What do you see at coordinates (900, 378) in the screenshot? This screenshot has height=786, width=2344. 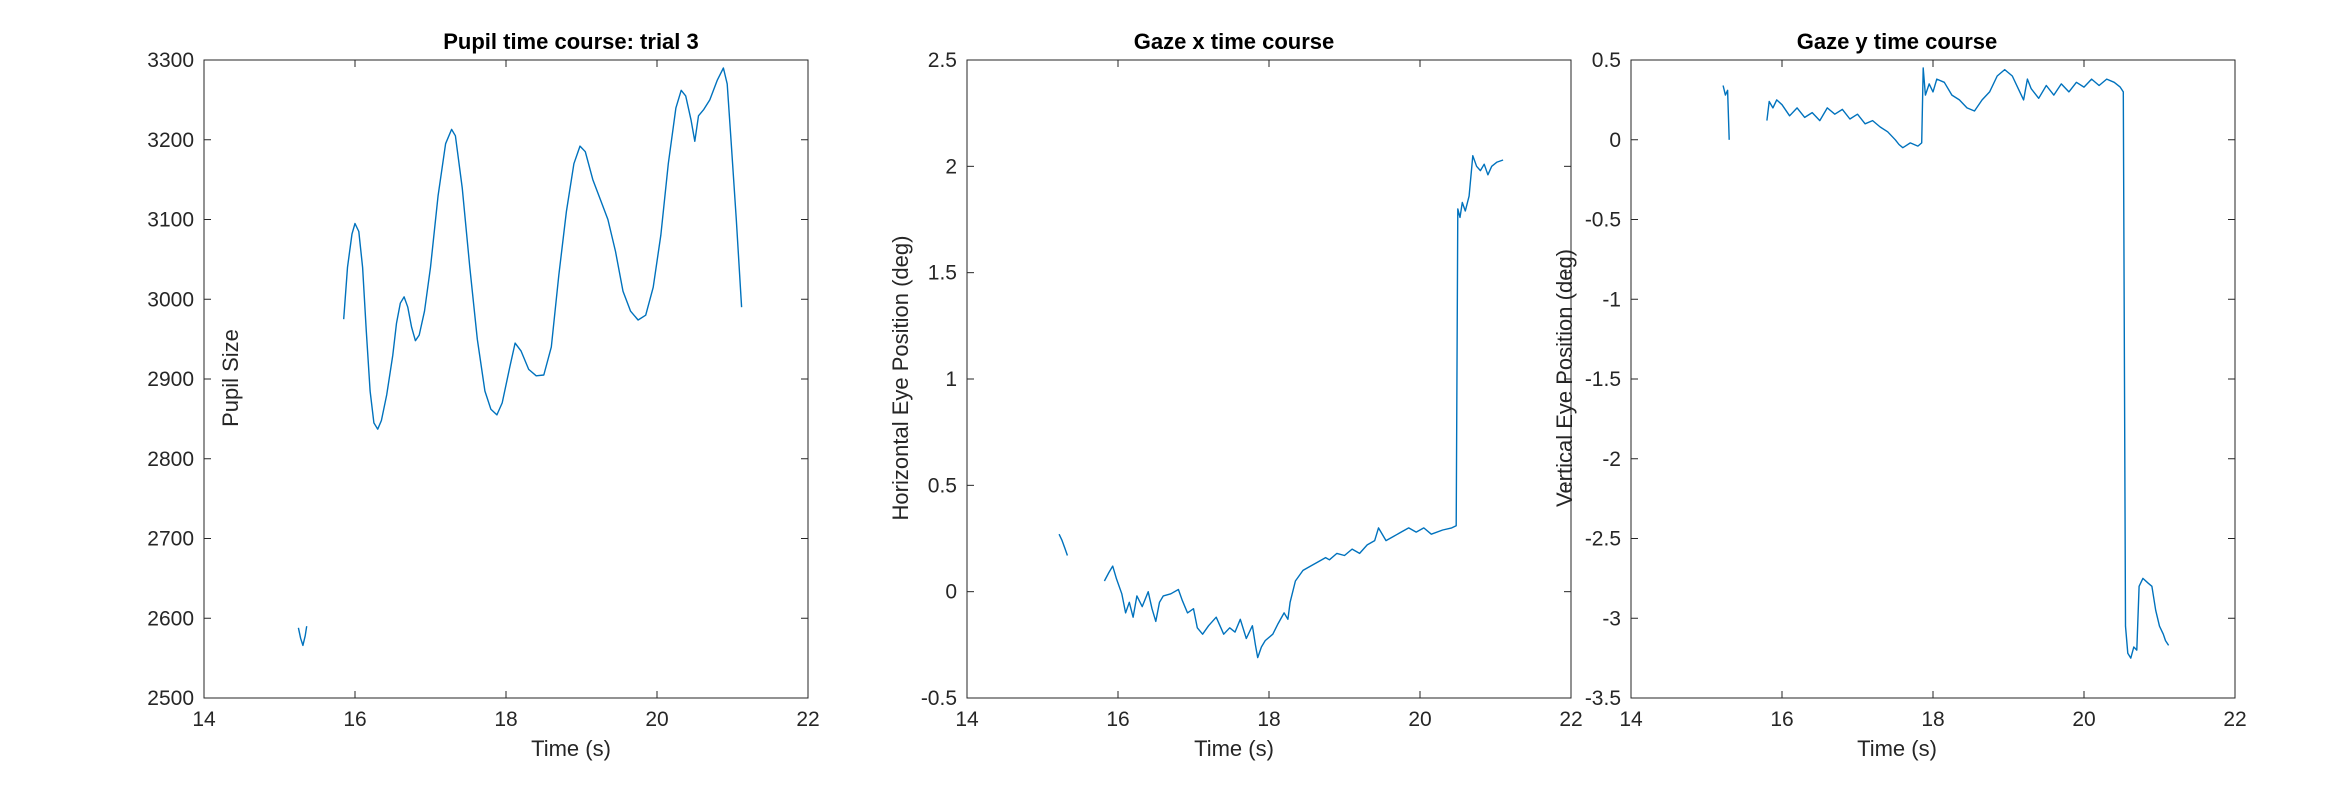 I see `y-axis-label: Horizontal Eye Position (deg)` at bounding box center [900, 378].